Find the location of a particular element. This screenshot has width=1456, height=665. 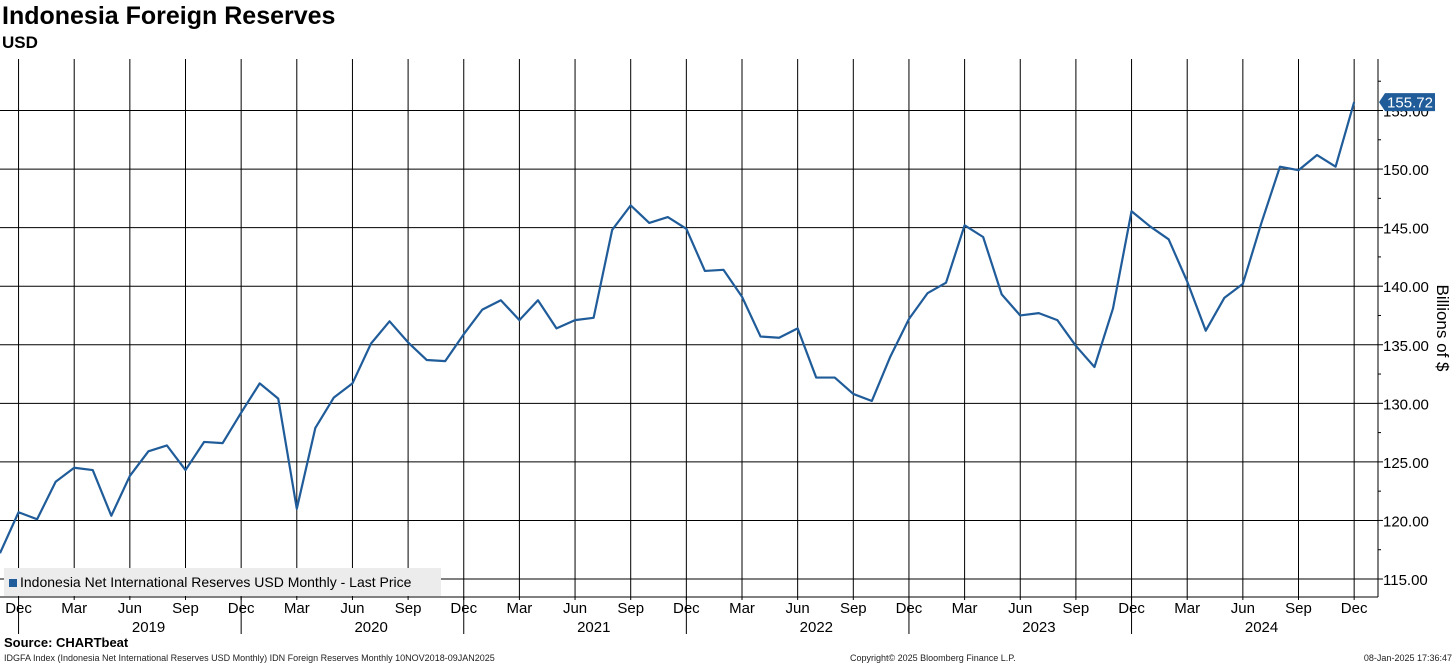

x-tick-label: Dec is located at coordinates (1354, 608).